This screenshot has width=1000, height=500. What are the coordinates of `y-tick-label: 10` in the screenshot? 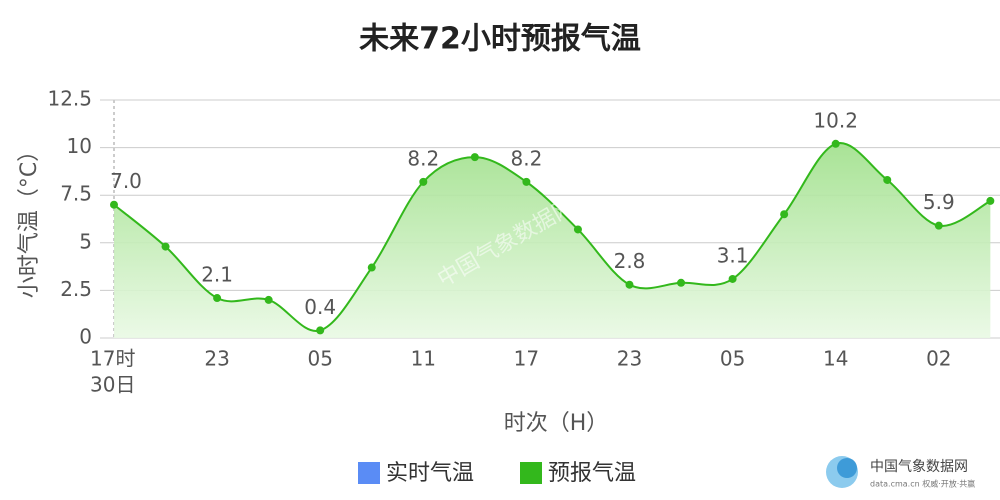 It's located at (79, 146).